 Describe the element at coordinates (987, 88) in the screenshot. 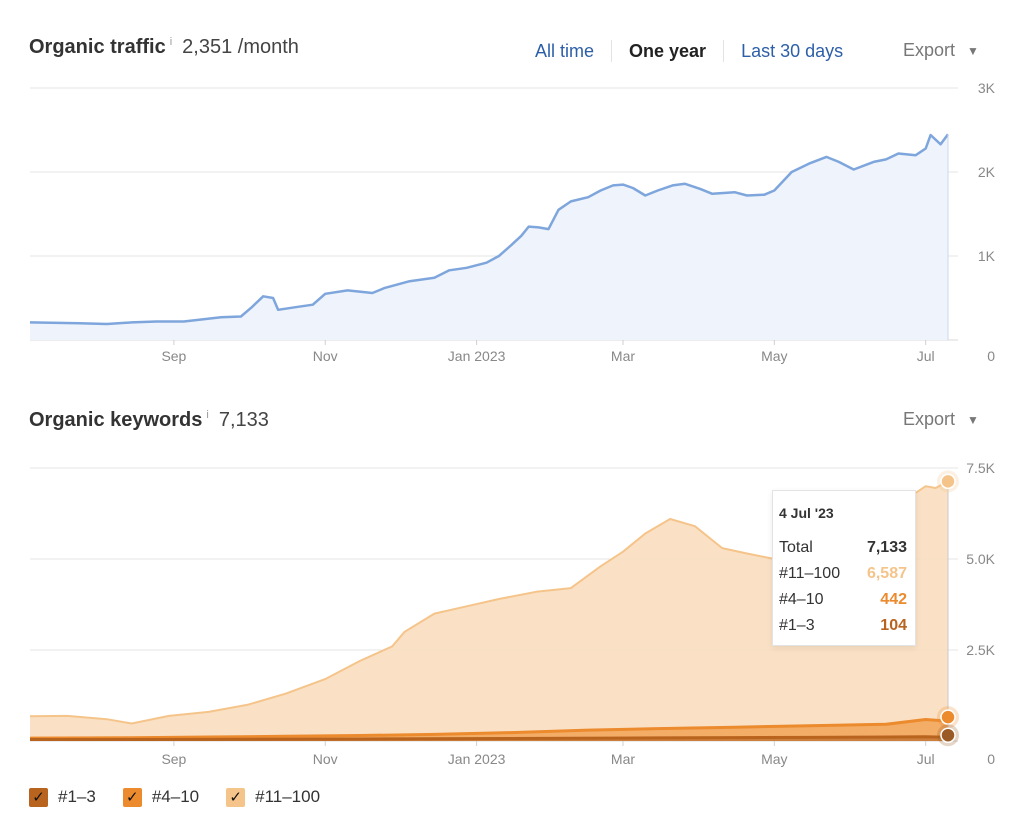

I see `y-tick-label: 3K` at that location.